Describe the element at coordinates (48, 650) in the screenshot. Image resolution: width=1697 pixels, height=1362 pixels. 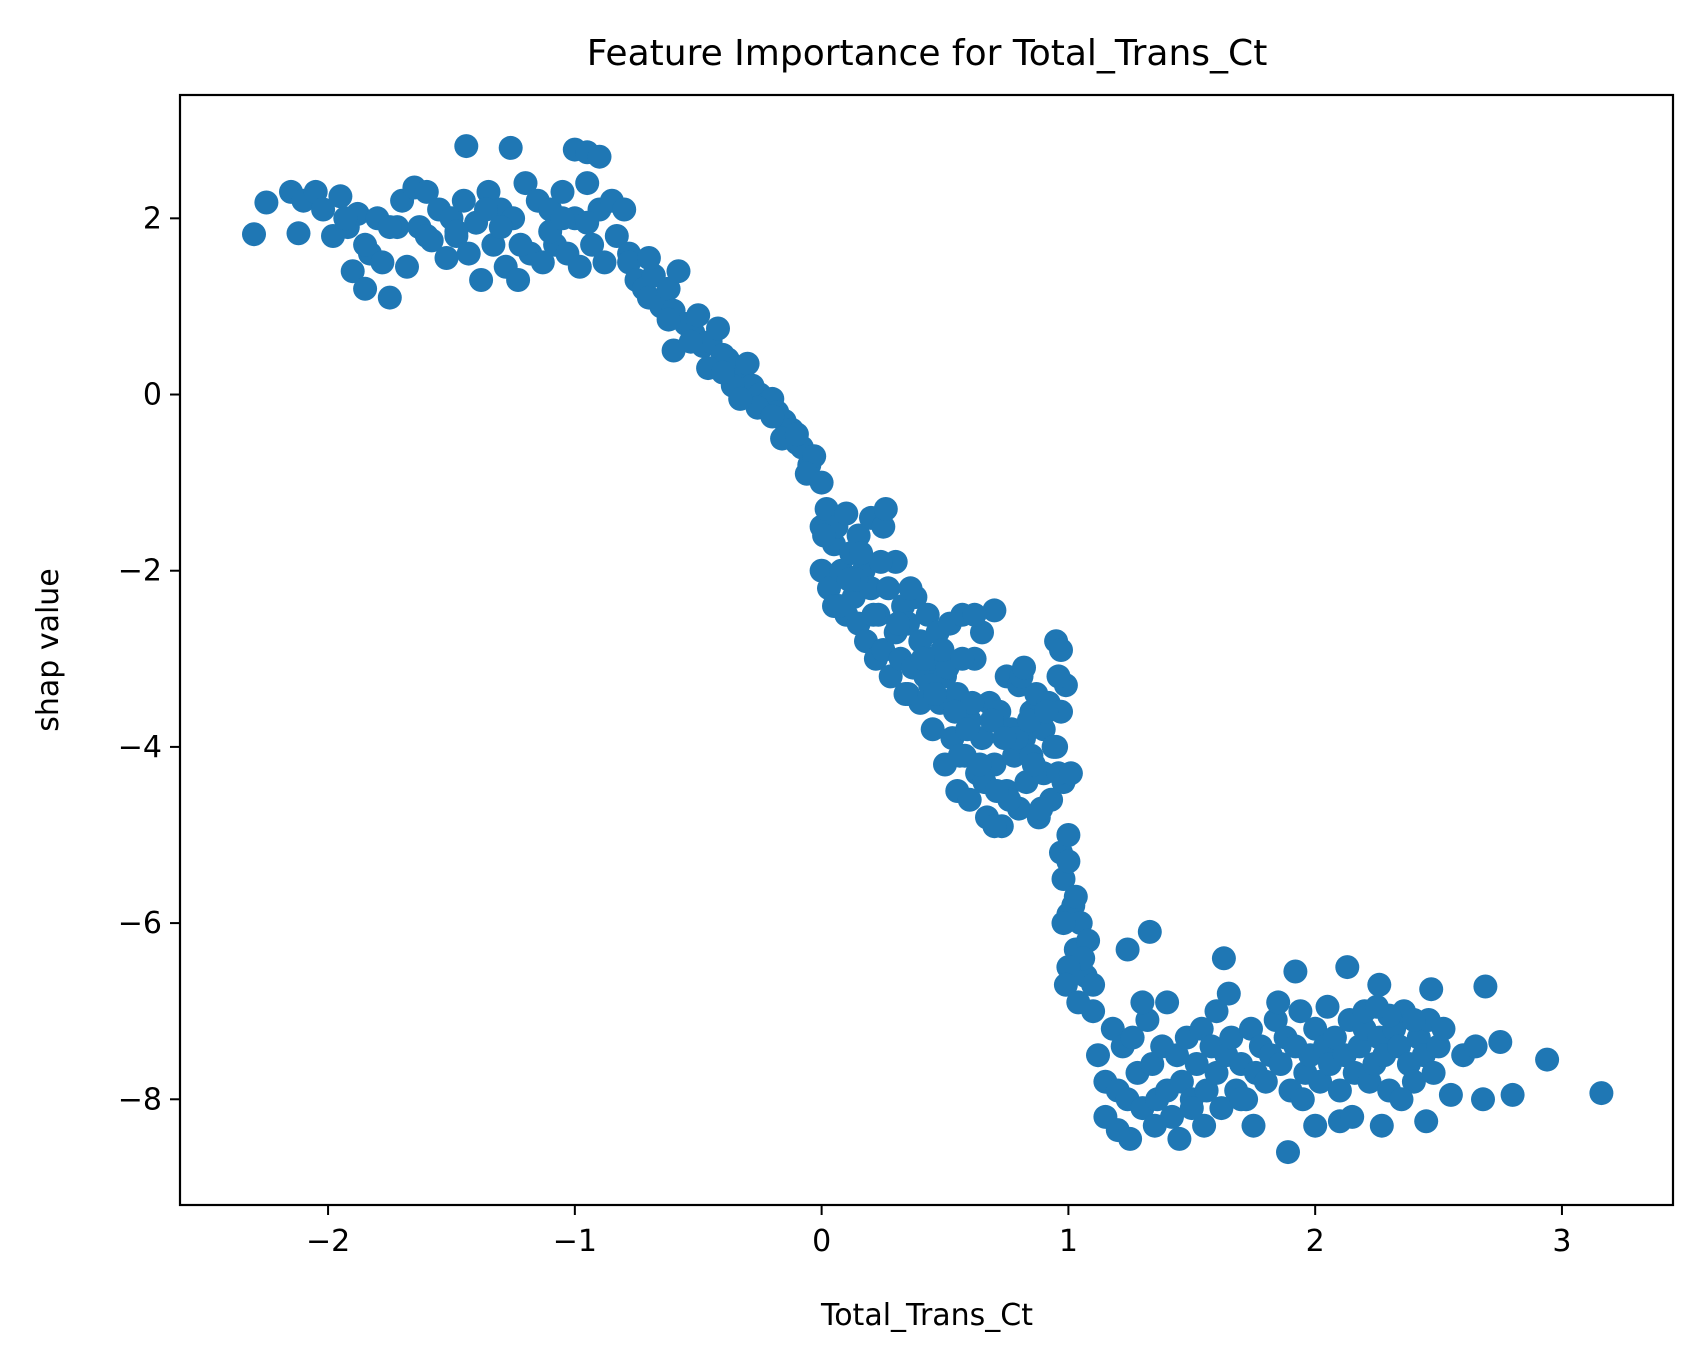
I see `y-axis-label: shap value` at that location.